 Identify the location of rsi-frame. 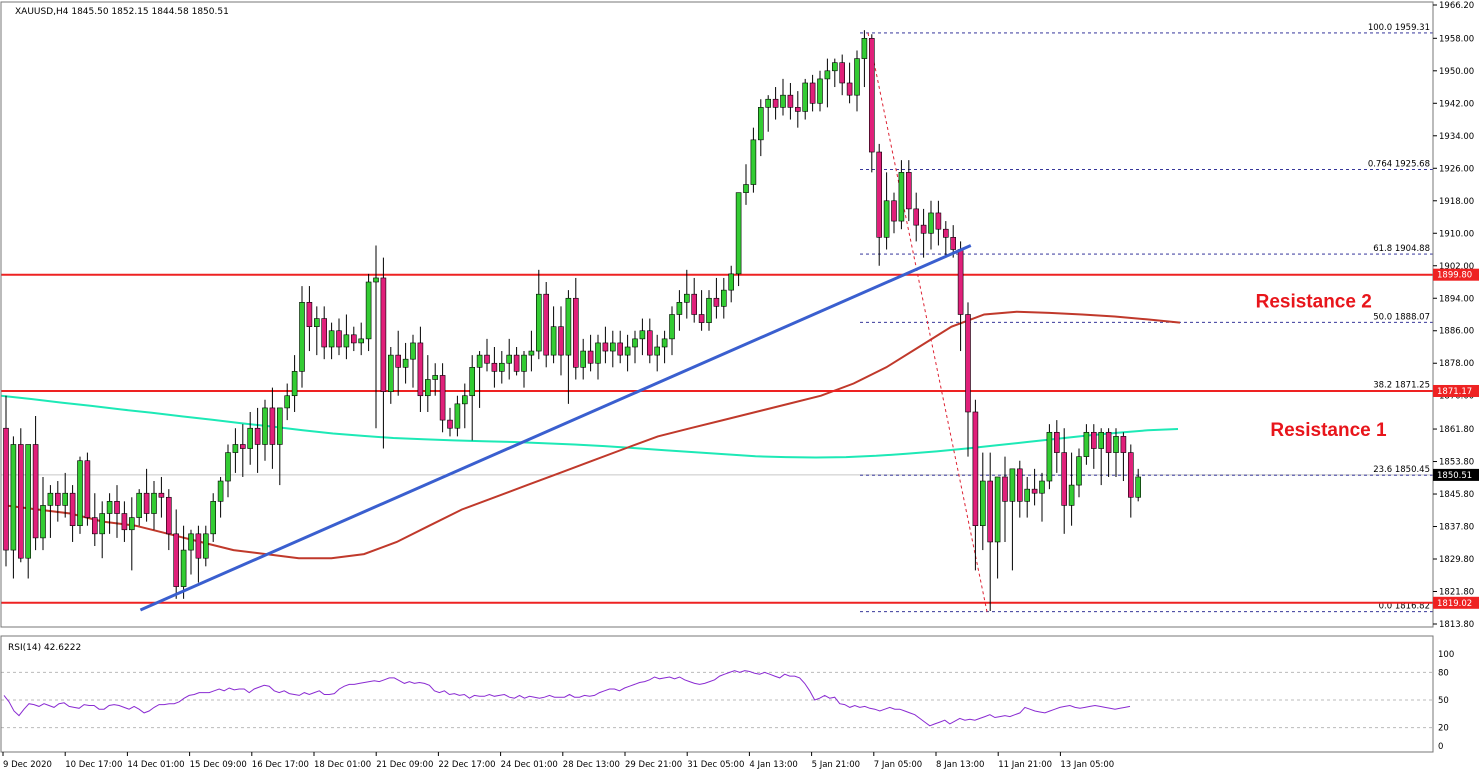
(717, 694).